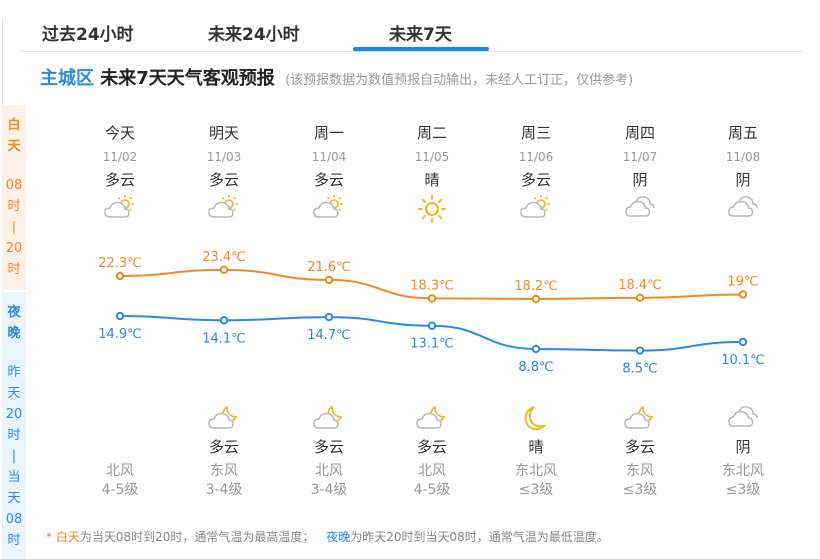  I want to click on tab-bar: 过去24小时 未来24小时 未来7天, so click(411, 26).